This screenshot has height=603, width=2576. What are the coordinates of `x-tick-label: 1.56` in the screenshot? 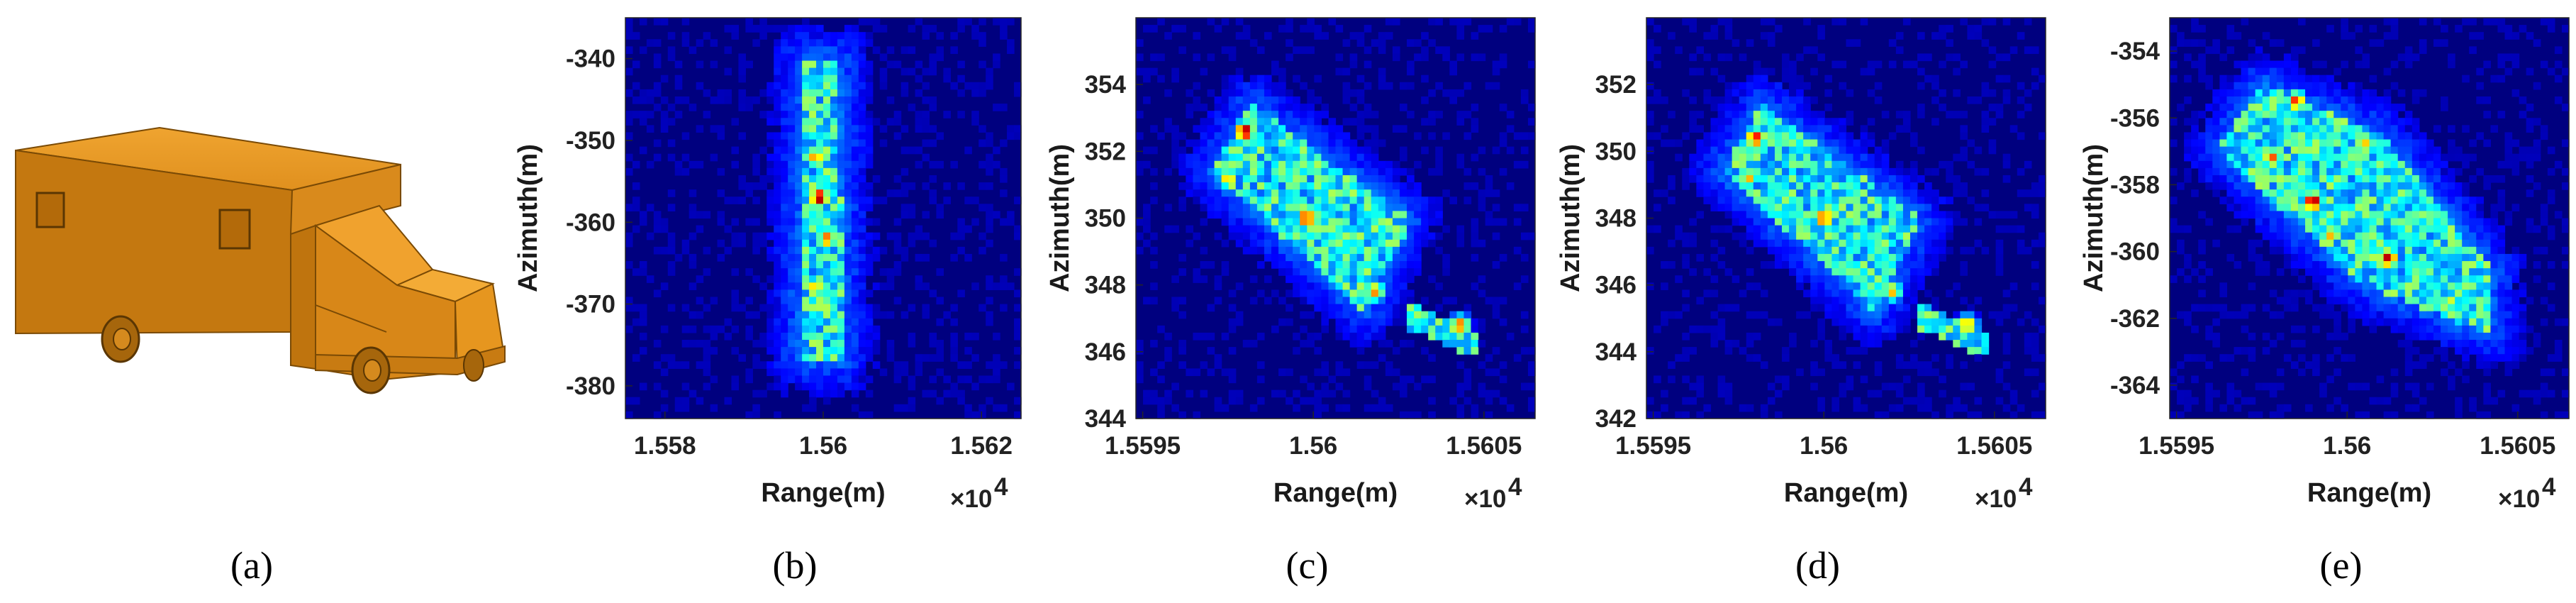 It's located at (1824, 446).